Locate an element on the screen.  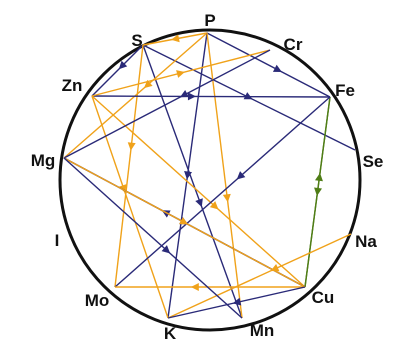
node-label-na: Na is located at coordinates (366, 241).